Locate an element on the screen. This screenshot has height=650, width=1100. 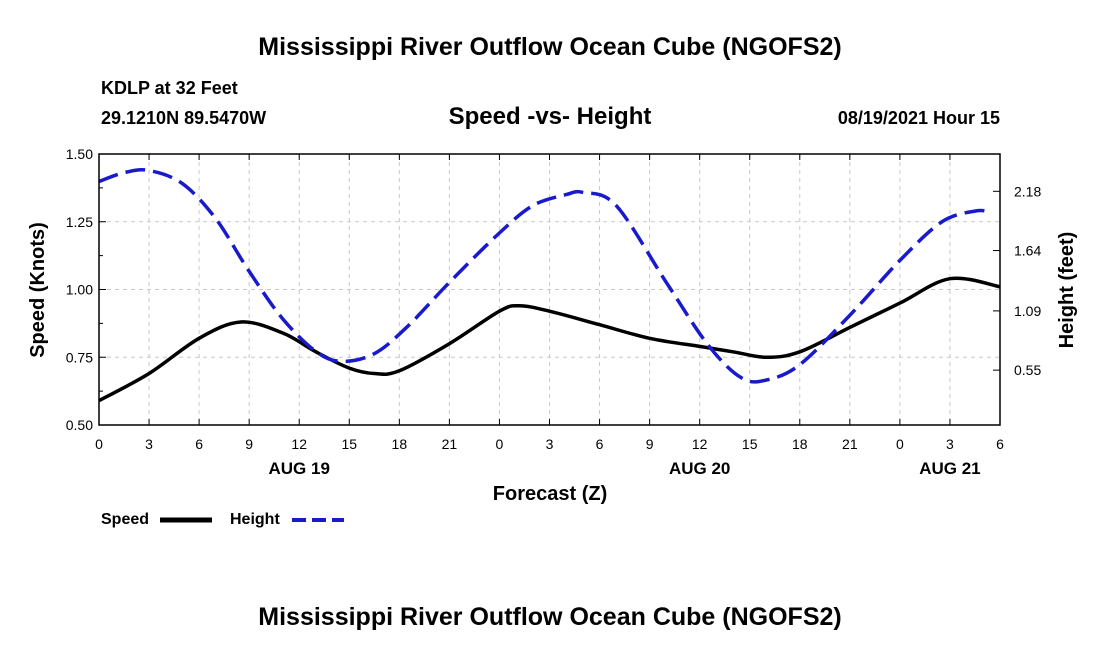
legend-speed-label: Speed is located at coordinates (125, 519).